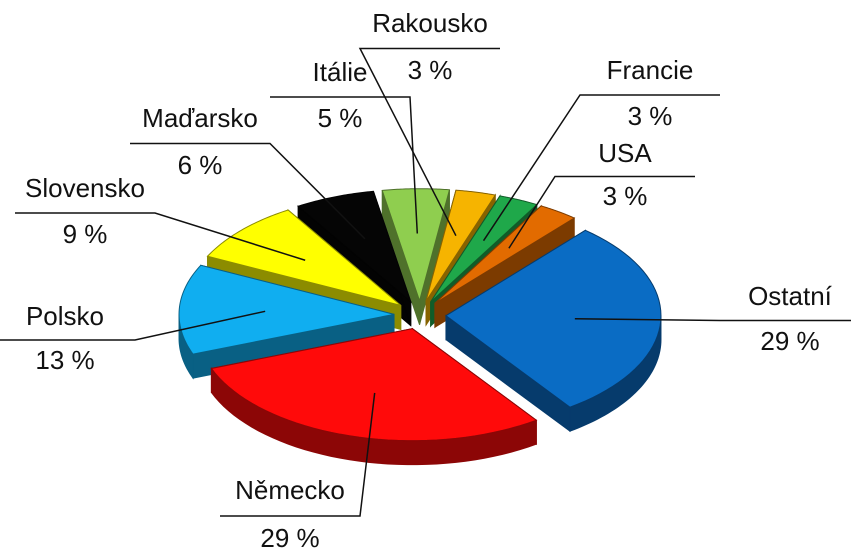 The height and width of the screenshot is (552, 851). Describe the element at coordinates (65, 316) in the screenshot. I see `category-label: Polsko` at that location.